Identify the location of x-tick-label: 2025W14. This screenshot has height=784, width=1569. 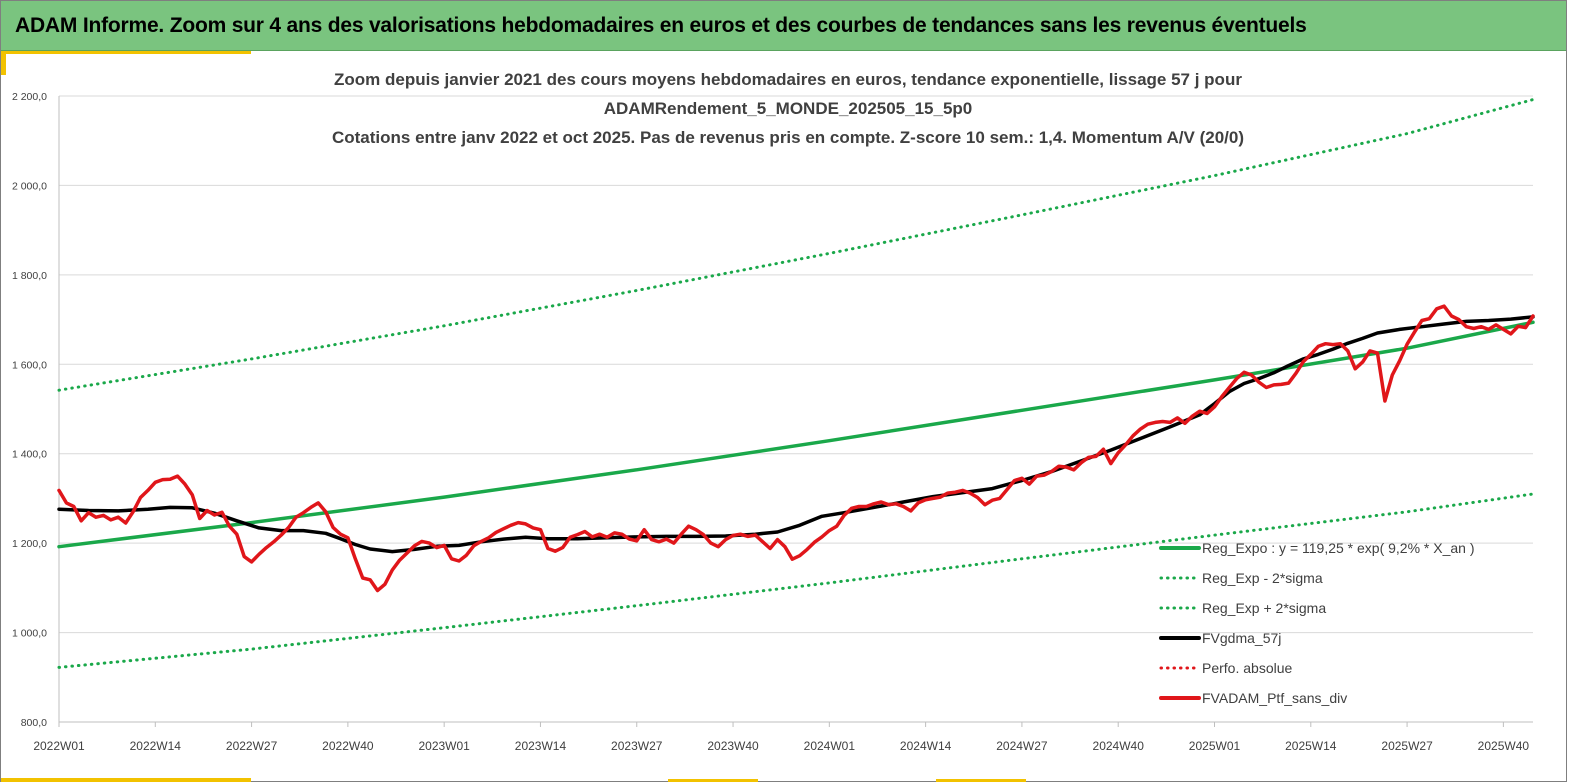
(1311, 746).